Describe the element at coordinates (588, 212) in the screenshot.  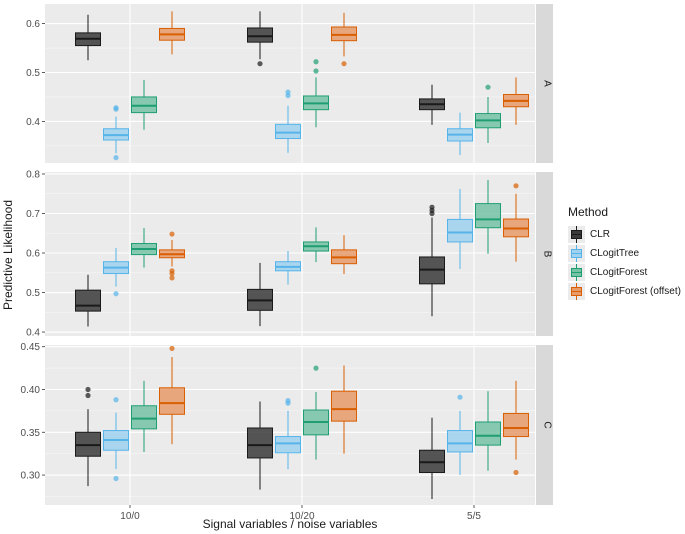
I see `legend-title: Method` at that location.